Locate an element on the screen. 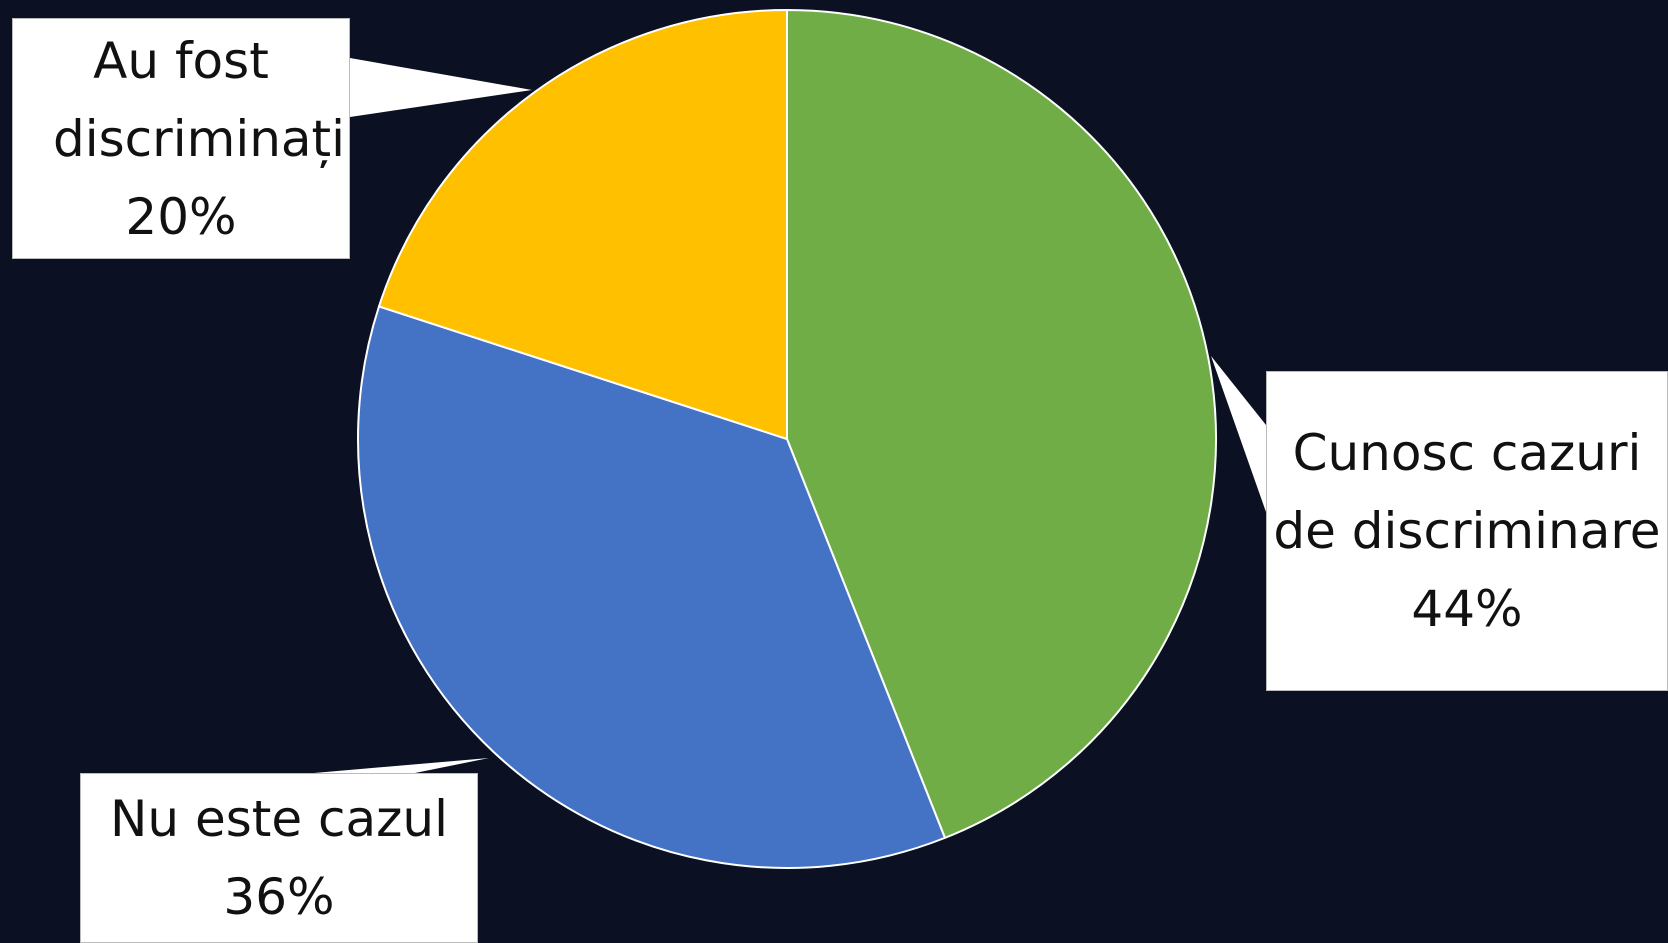 The image size is (1668, 943). value-label: 44% is located at coordinates (1467, 609).